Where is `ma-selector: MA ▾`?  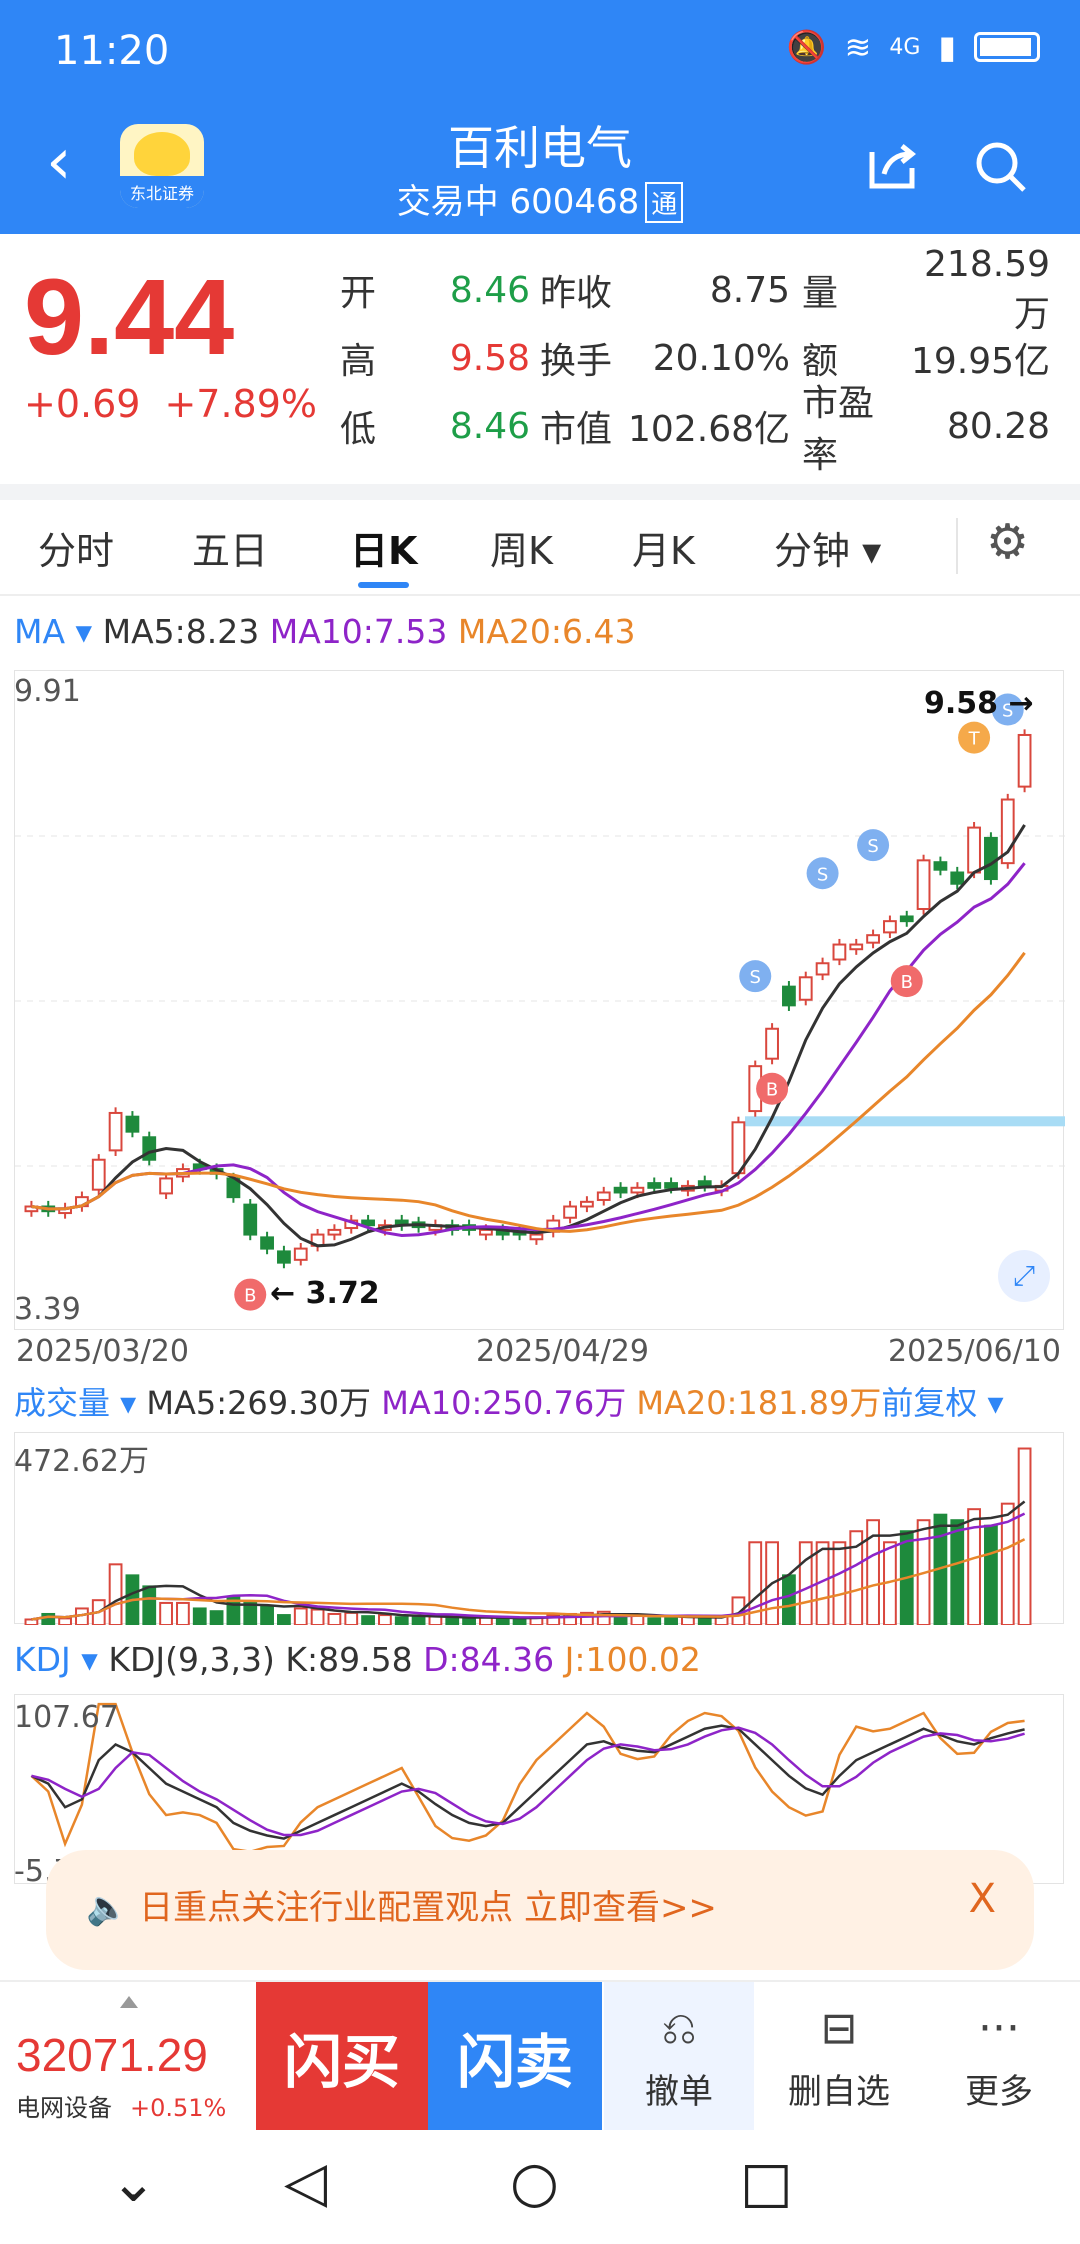 ma-selector: MA ▾ is located at coordinates (53, 631).